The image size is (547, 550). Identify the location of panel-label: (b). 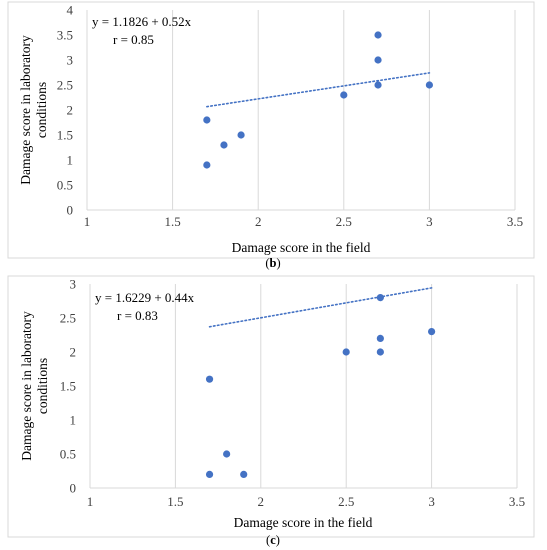
(272, 263).